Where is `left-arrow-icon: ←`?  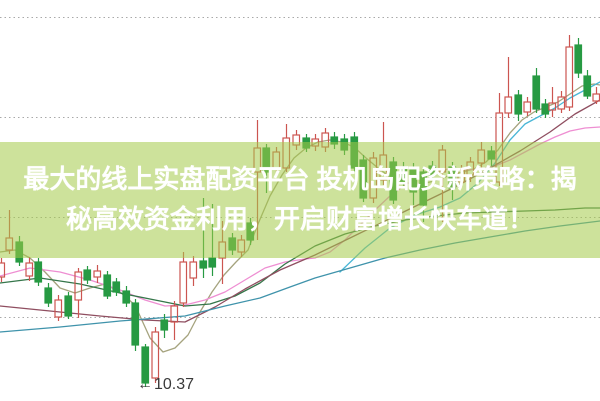
left-arrow-icon: ← is located at coordinates (145, 384).